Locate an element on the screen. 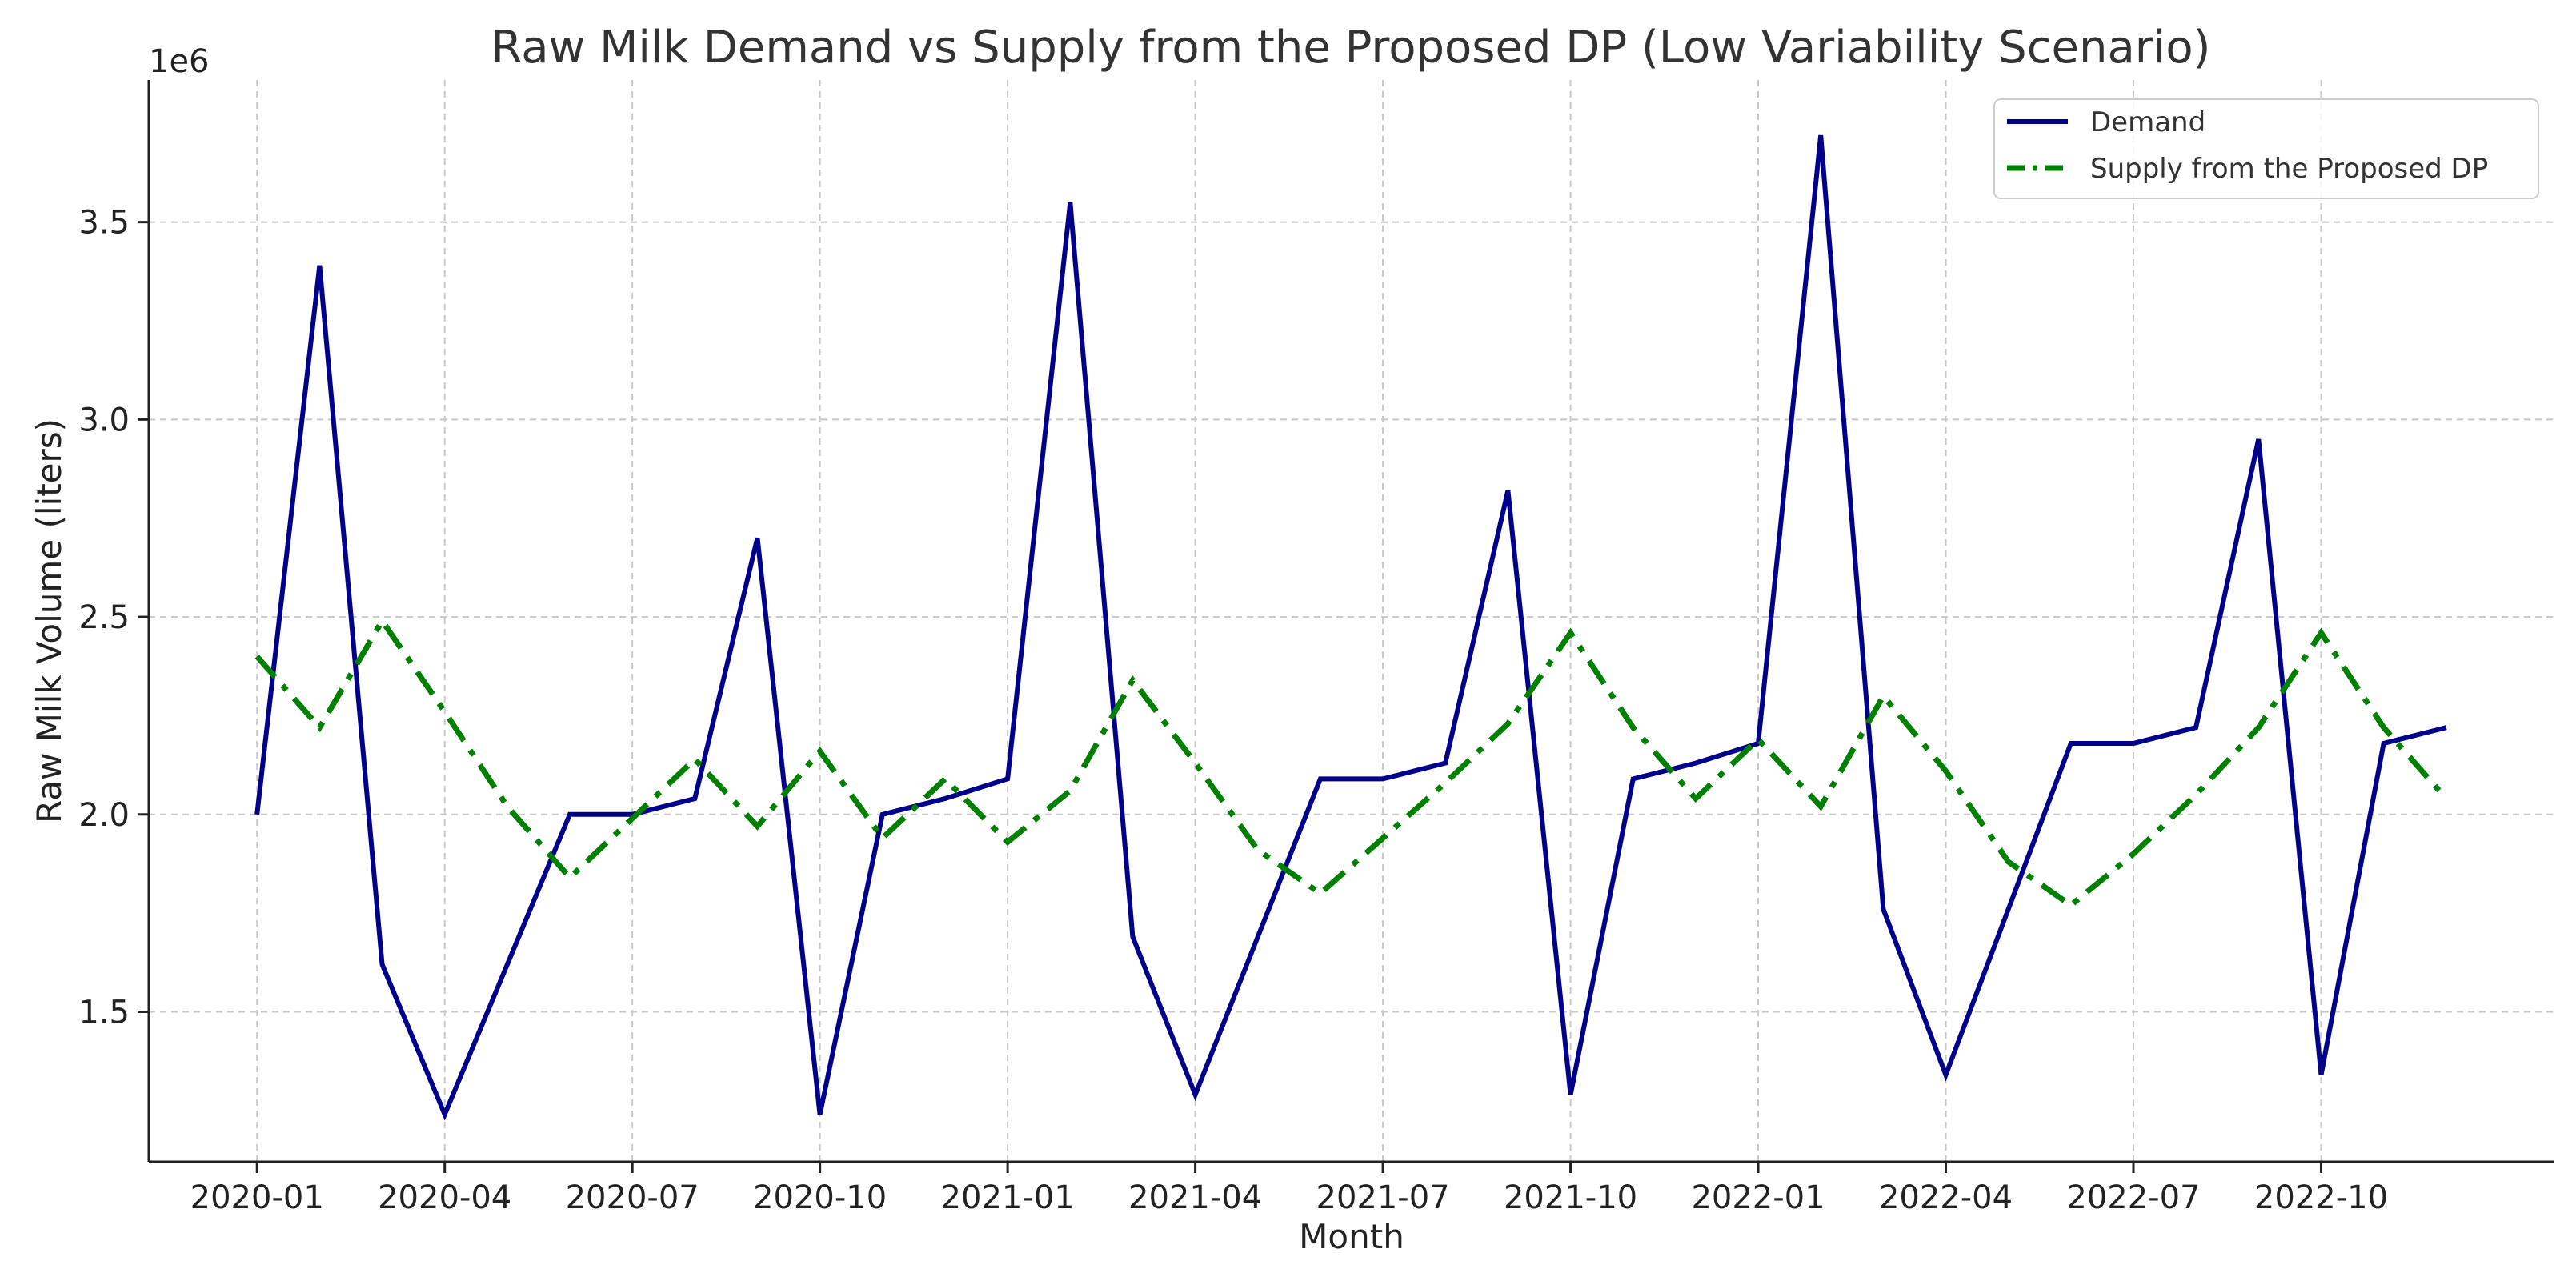 The width and height of the screenshot is (2576, 1269). legend-box is located at coordinates (2266, 148).